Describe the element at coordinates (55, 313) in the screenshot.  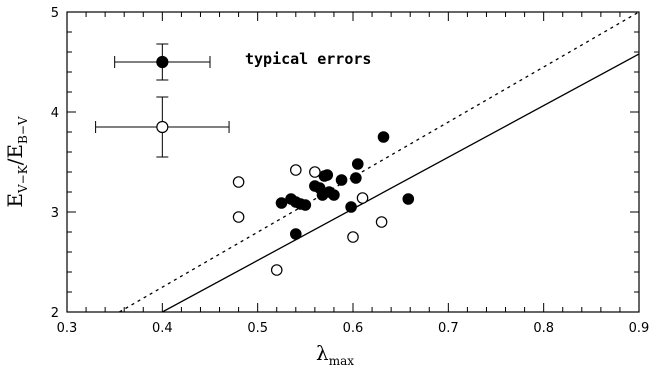
I see `y-tick-label: 2` at that location.